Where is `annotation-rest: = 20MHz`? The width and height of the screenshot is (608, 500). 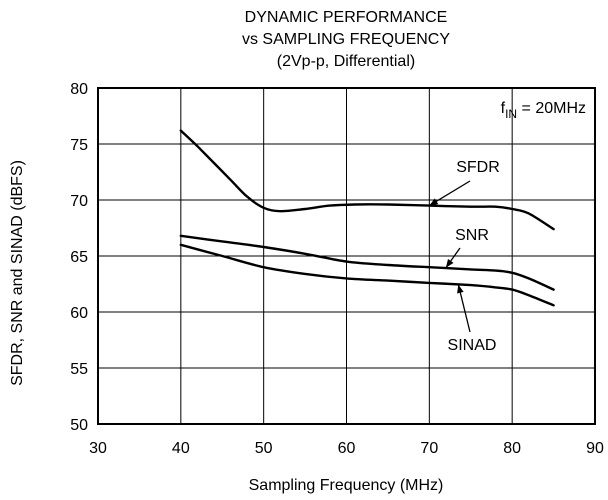
annotation-rest: = 20MHz is located at coordinates (551, 108).